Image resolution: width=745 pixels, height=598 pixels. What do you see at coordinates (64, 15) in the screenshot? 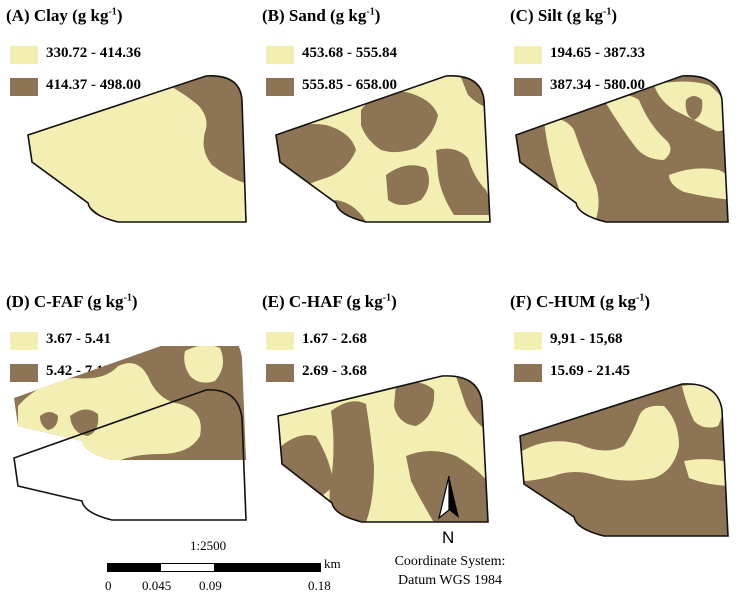
I see `panel-title: (A) Clay (g kg-1)` at bounding box center [64, 15].